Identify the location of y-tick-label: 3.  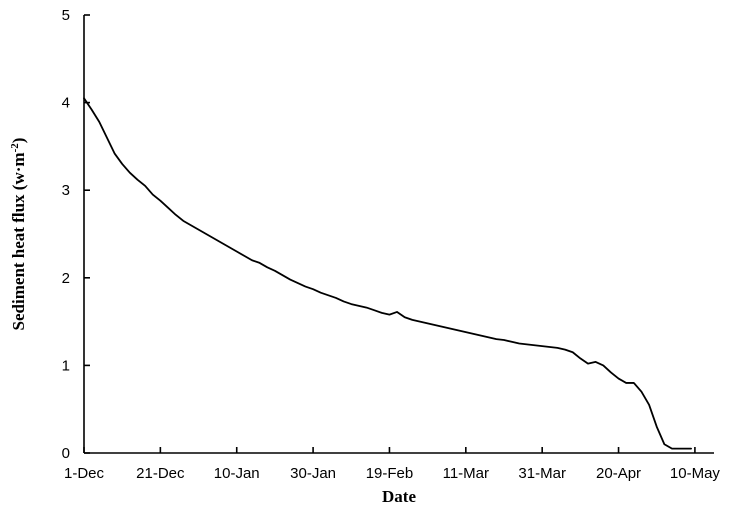
(66, 190).